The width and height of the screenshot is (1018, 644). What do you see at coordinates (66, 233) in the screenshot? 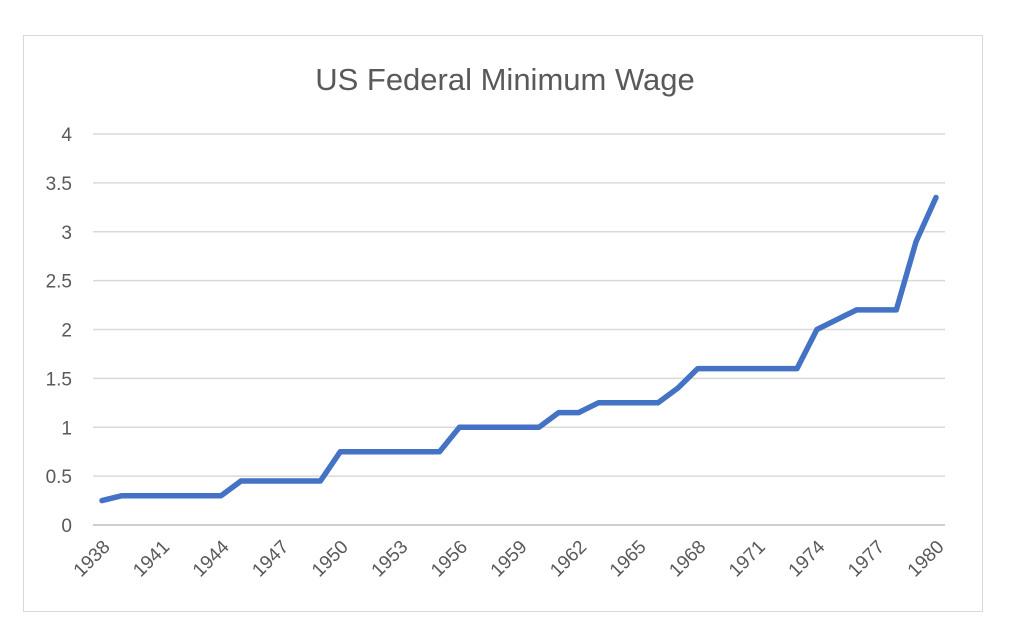
I see `y-tick-label: 3` at bounding box center [66, 233].